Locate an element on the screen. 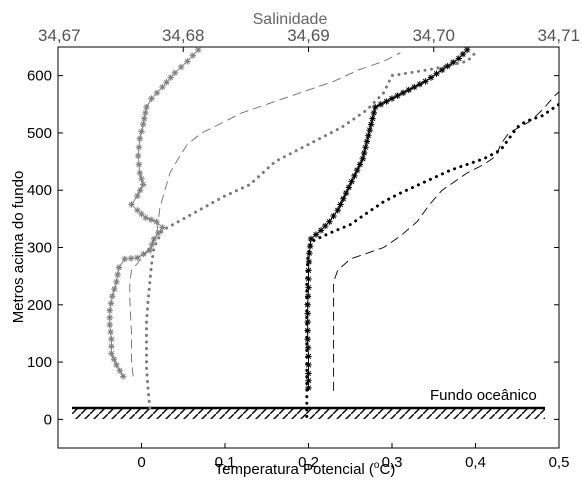 Image resolution: width=582 pixels, height=483 pixels. series-gray-asterisk-line is located at coordinates (154, 213).